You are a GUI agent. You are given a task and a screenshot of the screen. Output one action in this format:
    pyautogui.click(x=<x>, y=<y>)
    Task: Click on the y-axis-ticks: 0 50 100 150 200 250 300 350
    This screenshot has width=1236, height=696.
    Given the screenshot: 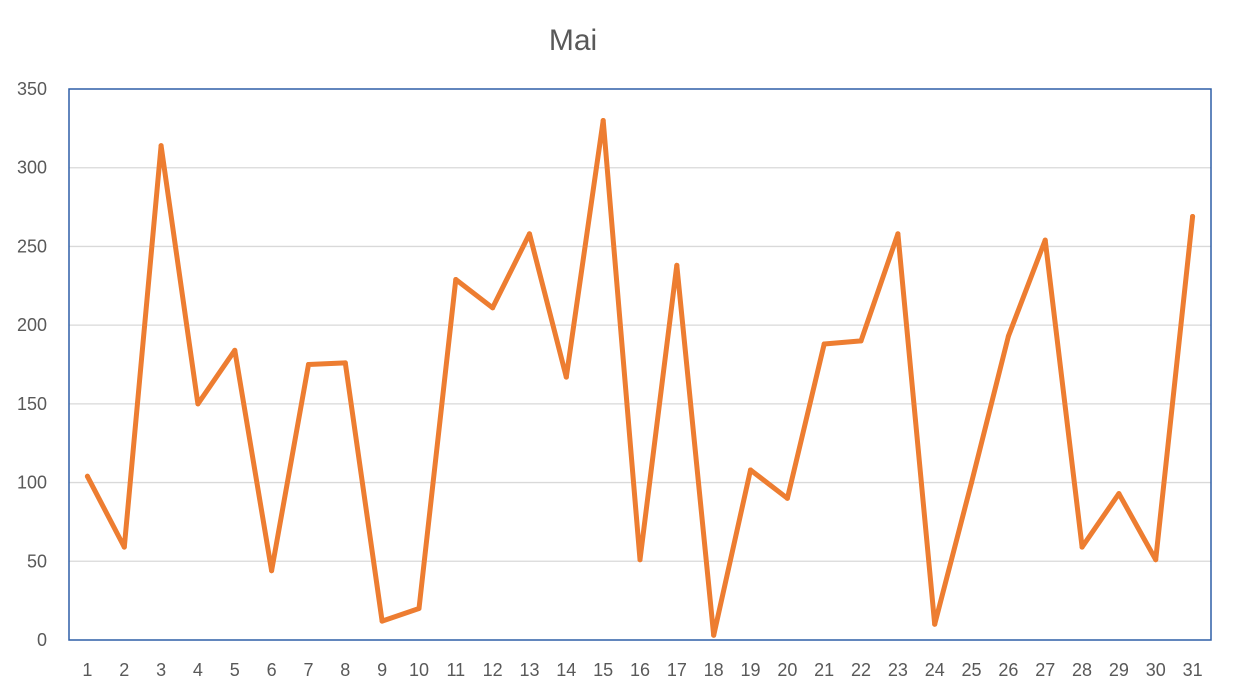 What is the action you would take?
    pyautogui.click(x=32, y=364)
    